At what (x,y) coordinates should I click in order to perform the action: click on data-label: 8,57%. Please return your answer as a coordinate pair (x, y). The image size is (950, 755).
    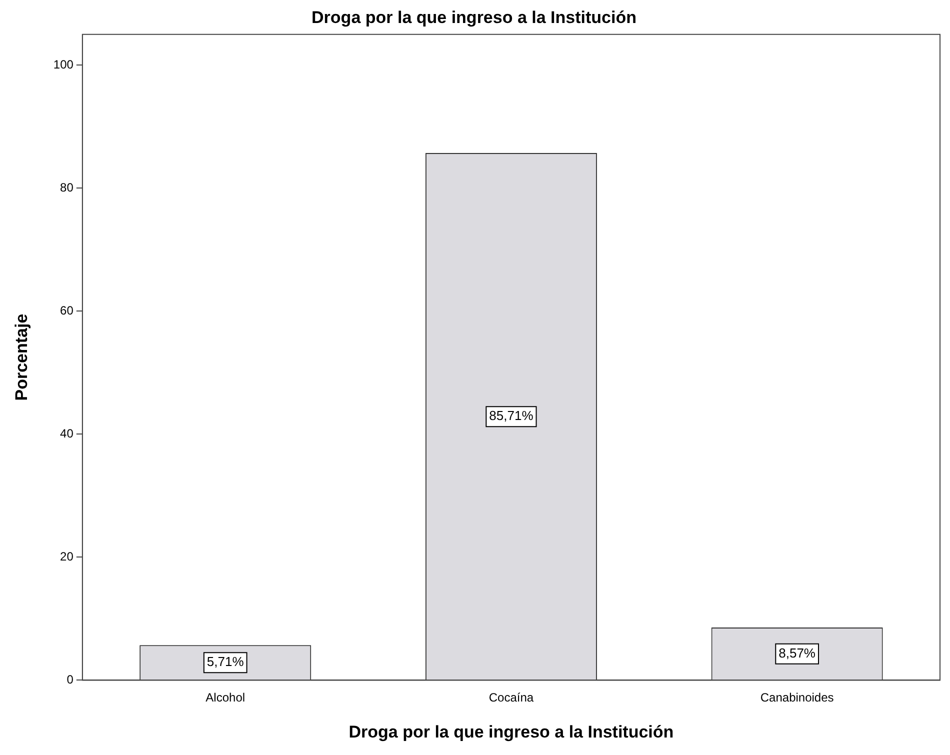
    Looking at the image, I should click on (797, 652).